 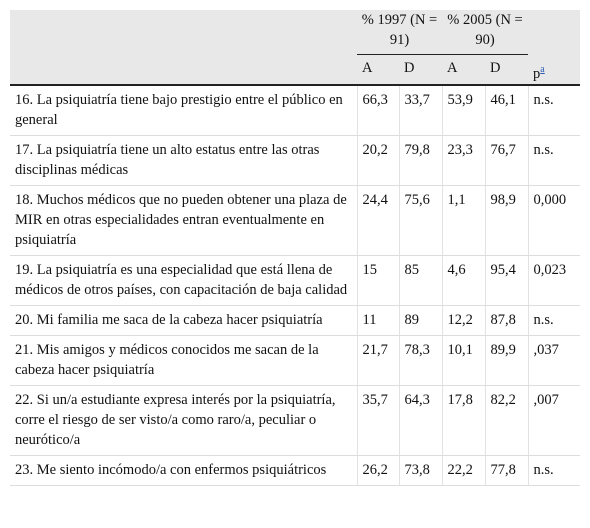 I want to click on column-header-cell: pa, so click(x=554, y=70).